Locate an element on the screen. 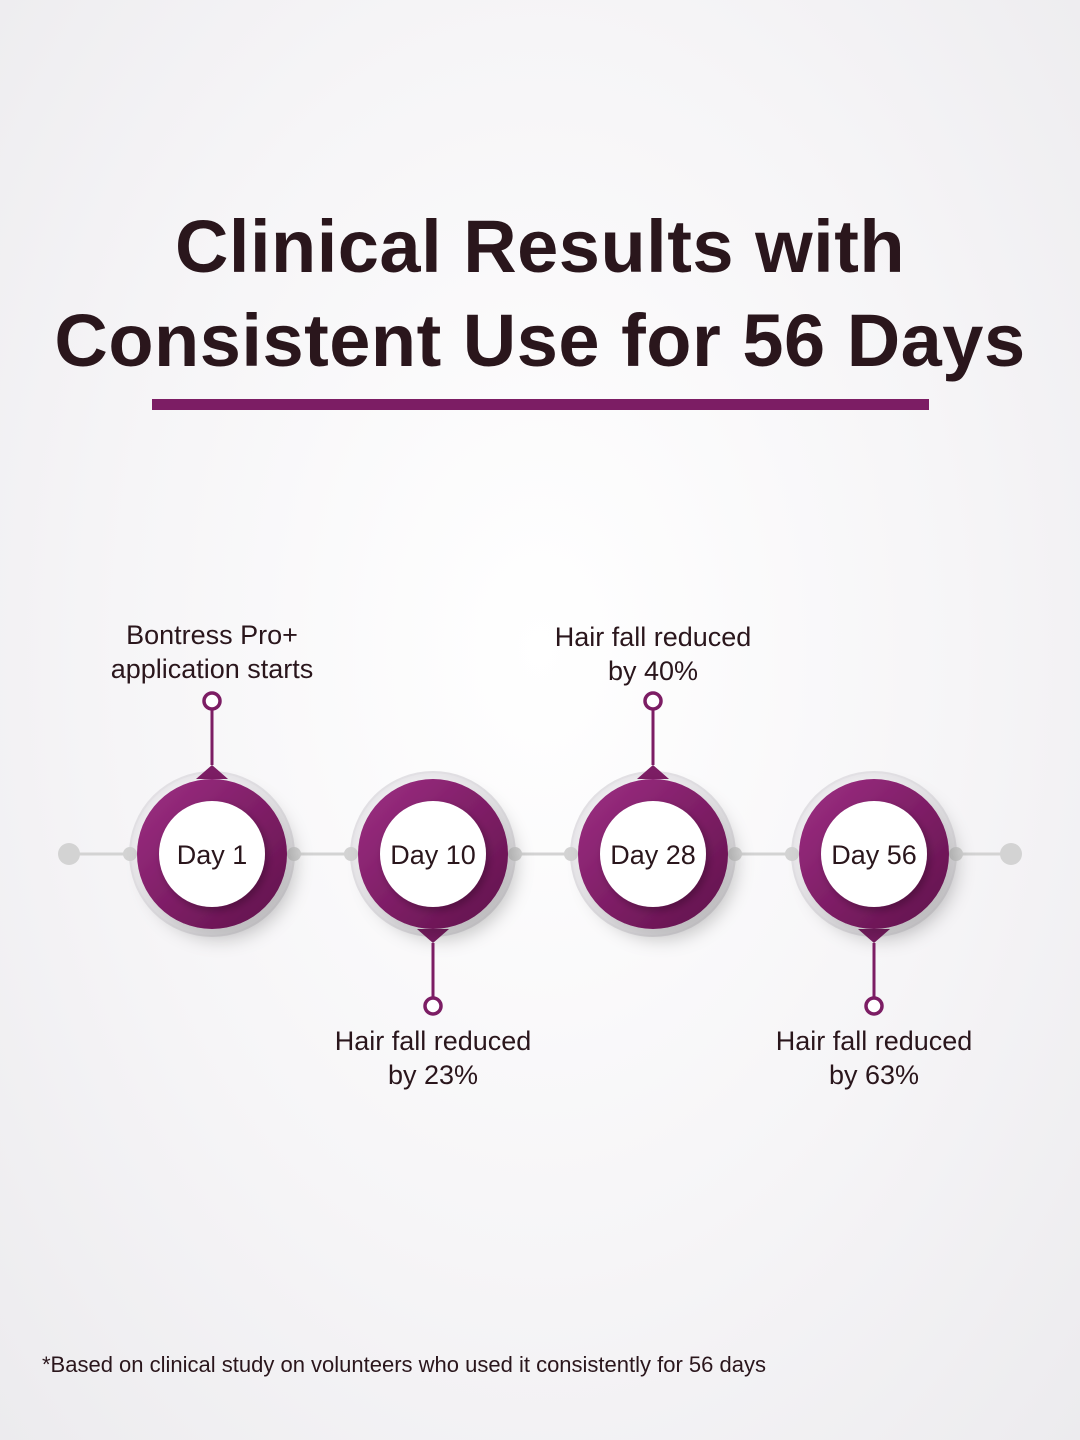 This screenshot has width=1080, height=1440. title-line-1: Clinical Results with is located at coordinates (540, 246).